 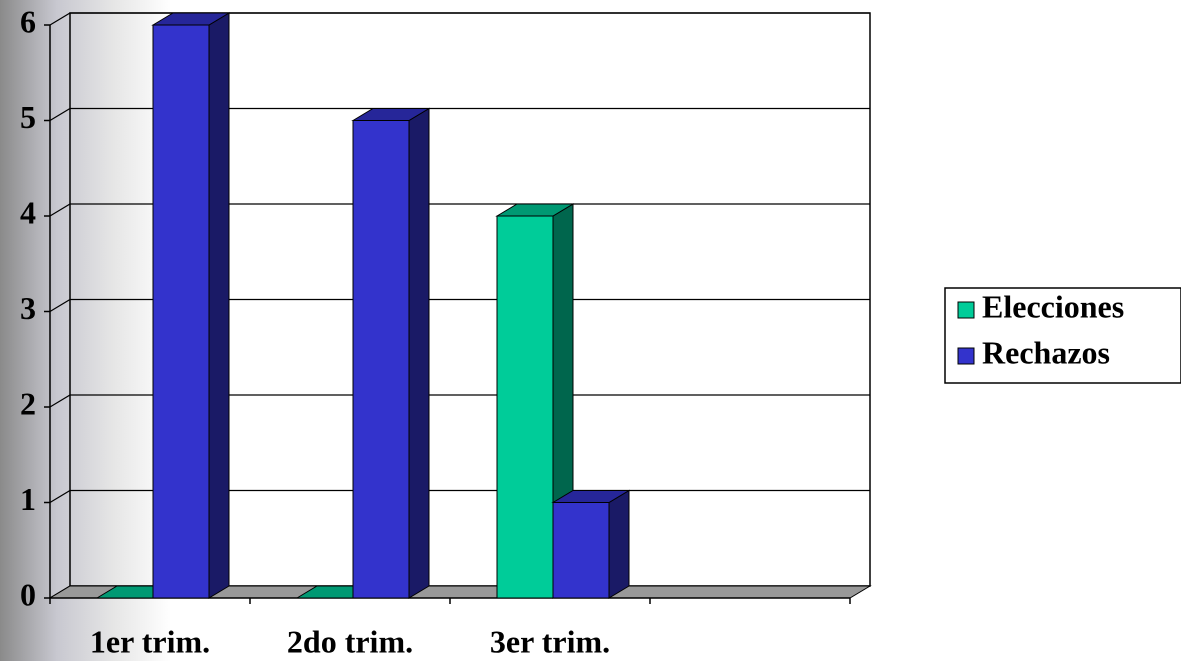 I want to click on legend-label: Rechazos, so click(x=1046, y=352).